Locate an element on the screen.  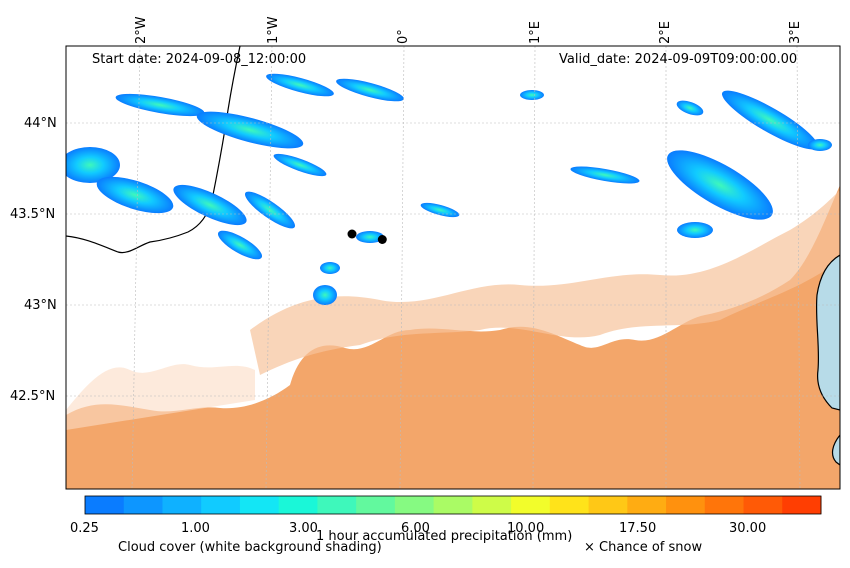
colorbar-tick-4: 10.00 is located at coordinates (526, 528).